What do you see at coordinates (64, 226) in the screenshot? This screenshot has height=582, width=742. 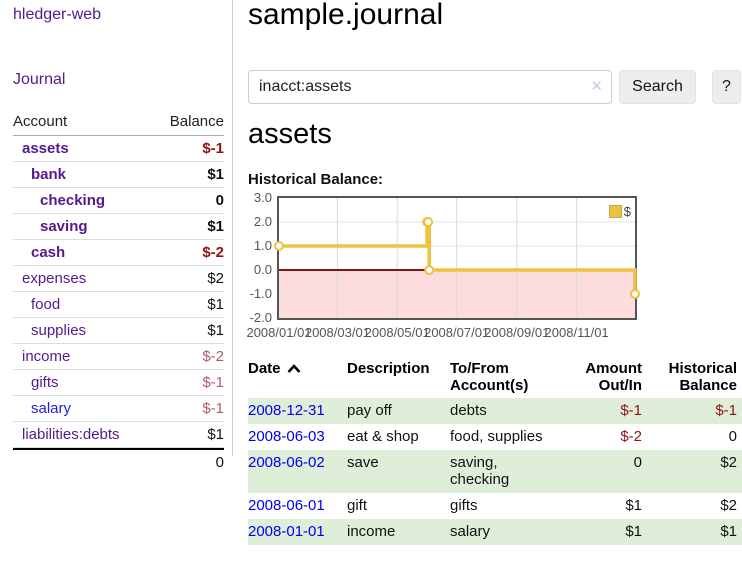 I see `account-link-saving: saving` at bounding box center [64, 226].